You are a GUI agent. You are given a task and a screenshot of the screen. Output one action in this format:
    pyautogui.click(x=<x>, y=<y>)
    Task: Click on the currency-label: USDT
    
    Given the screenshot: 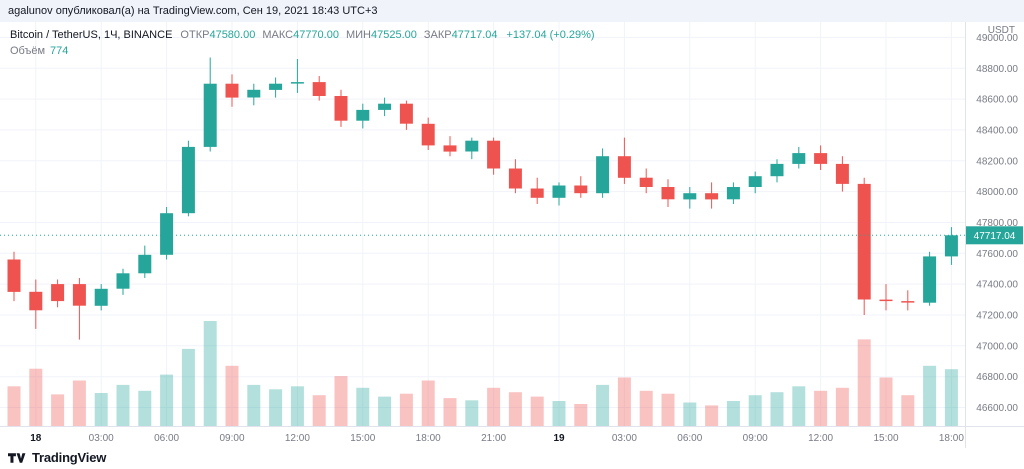 What is the action you would take?
    pyautogui.click(x=1001, y=30)
    